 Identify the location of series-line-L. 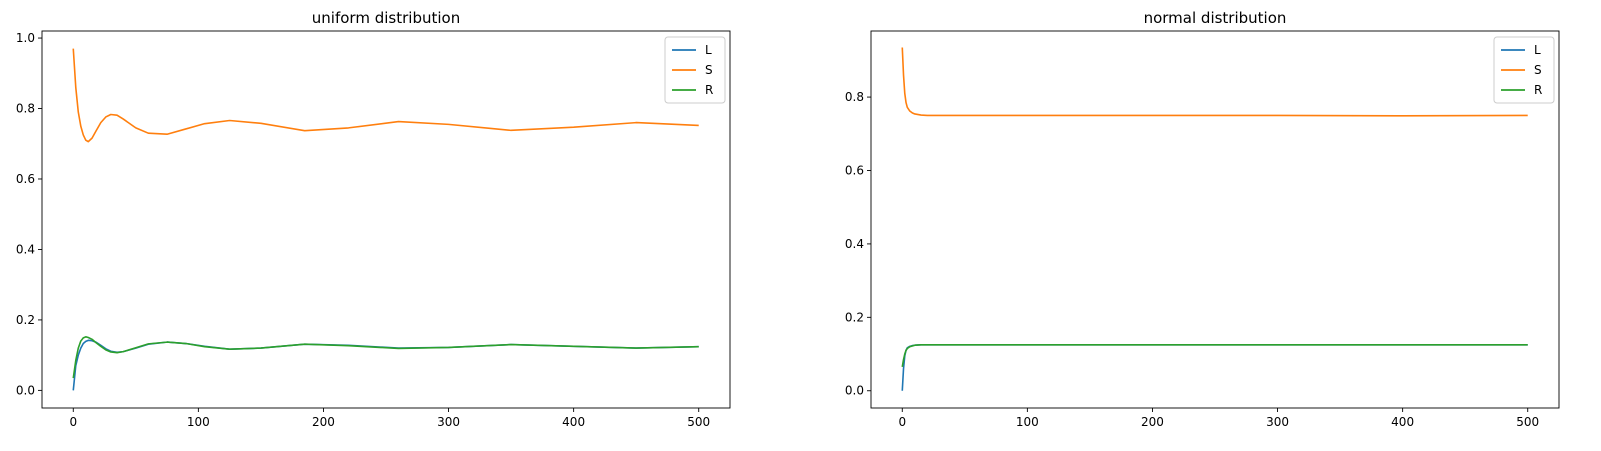
(1214, 367).